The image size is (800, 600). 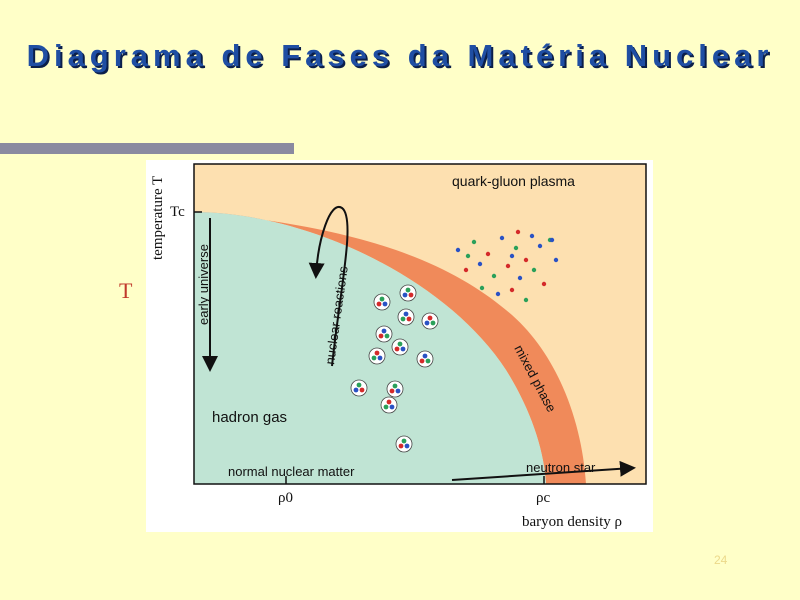 What do you see at coordinates (400, 55) in the screenshot?
I see `slide-title: Diagrama de Fases da Matéria Nuclear` at bounding box center [400, 55].